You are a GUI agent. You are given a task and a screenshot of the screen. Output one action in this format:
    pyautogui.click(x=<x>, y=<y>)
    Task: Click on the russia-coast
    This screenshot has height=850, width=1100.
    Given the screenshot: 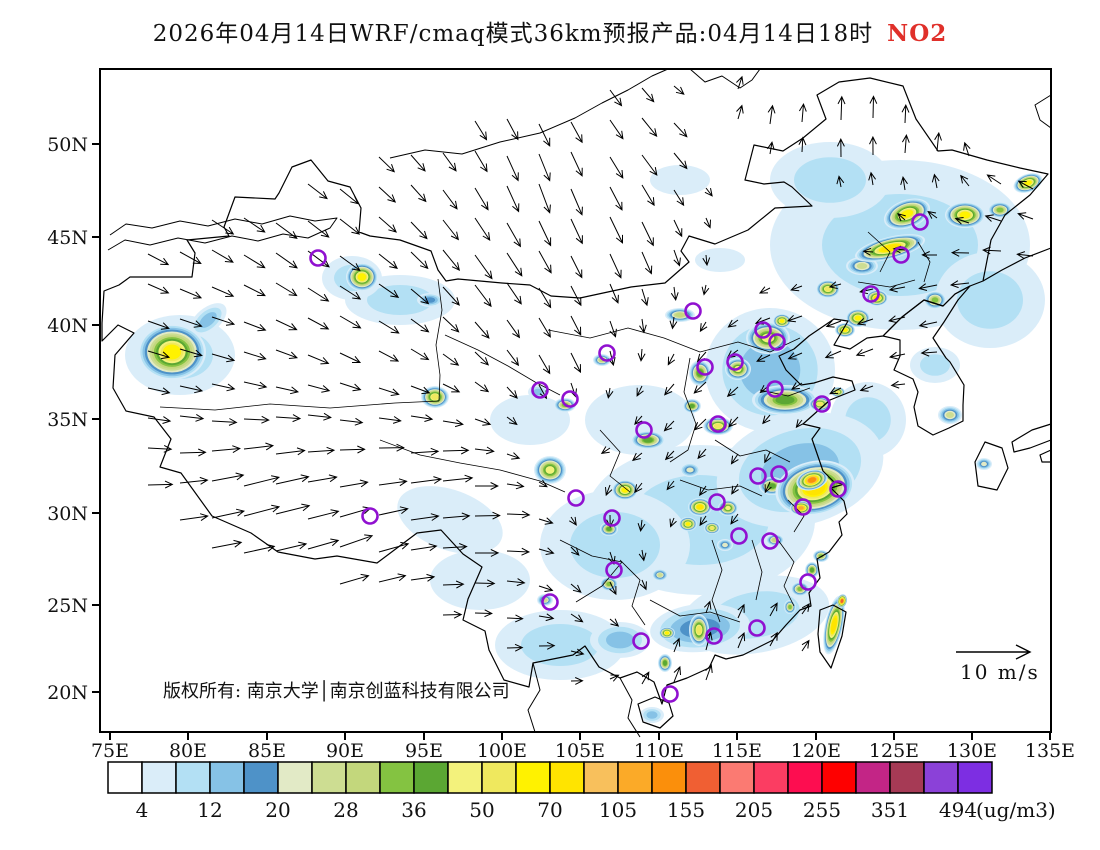 What is the action you would take?
    pyautogui.click(x=1017, y=264)
    